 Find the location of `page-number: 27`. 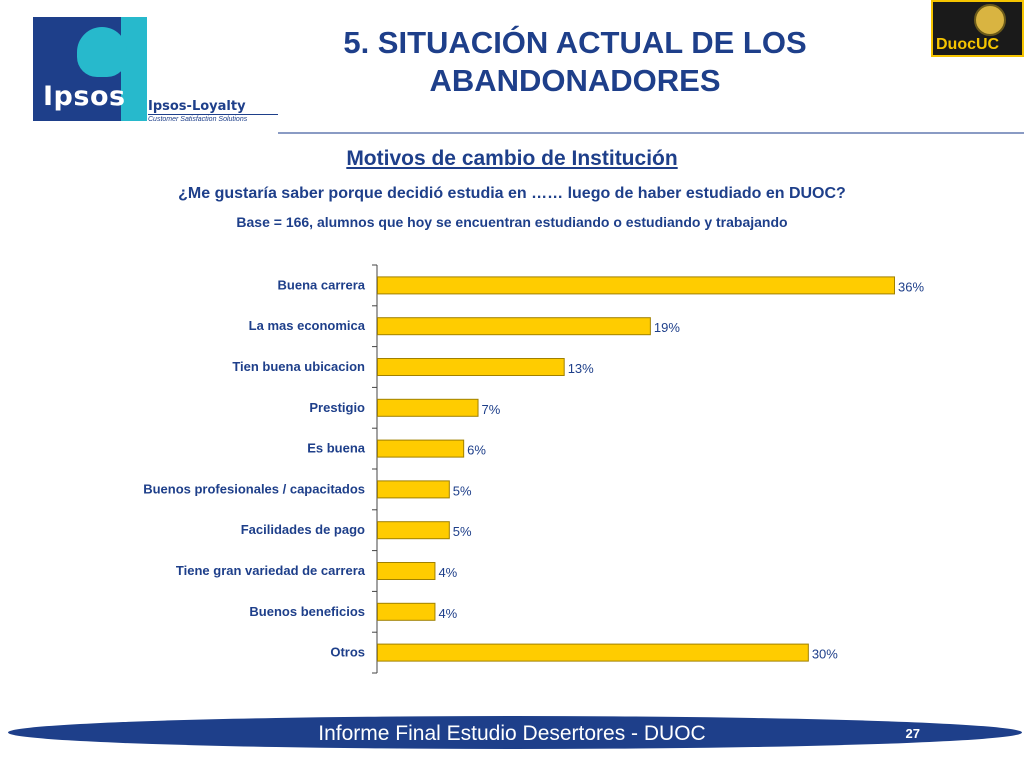

page-number: 27 is located at coordinates (912, 733).